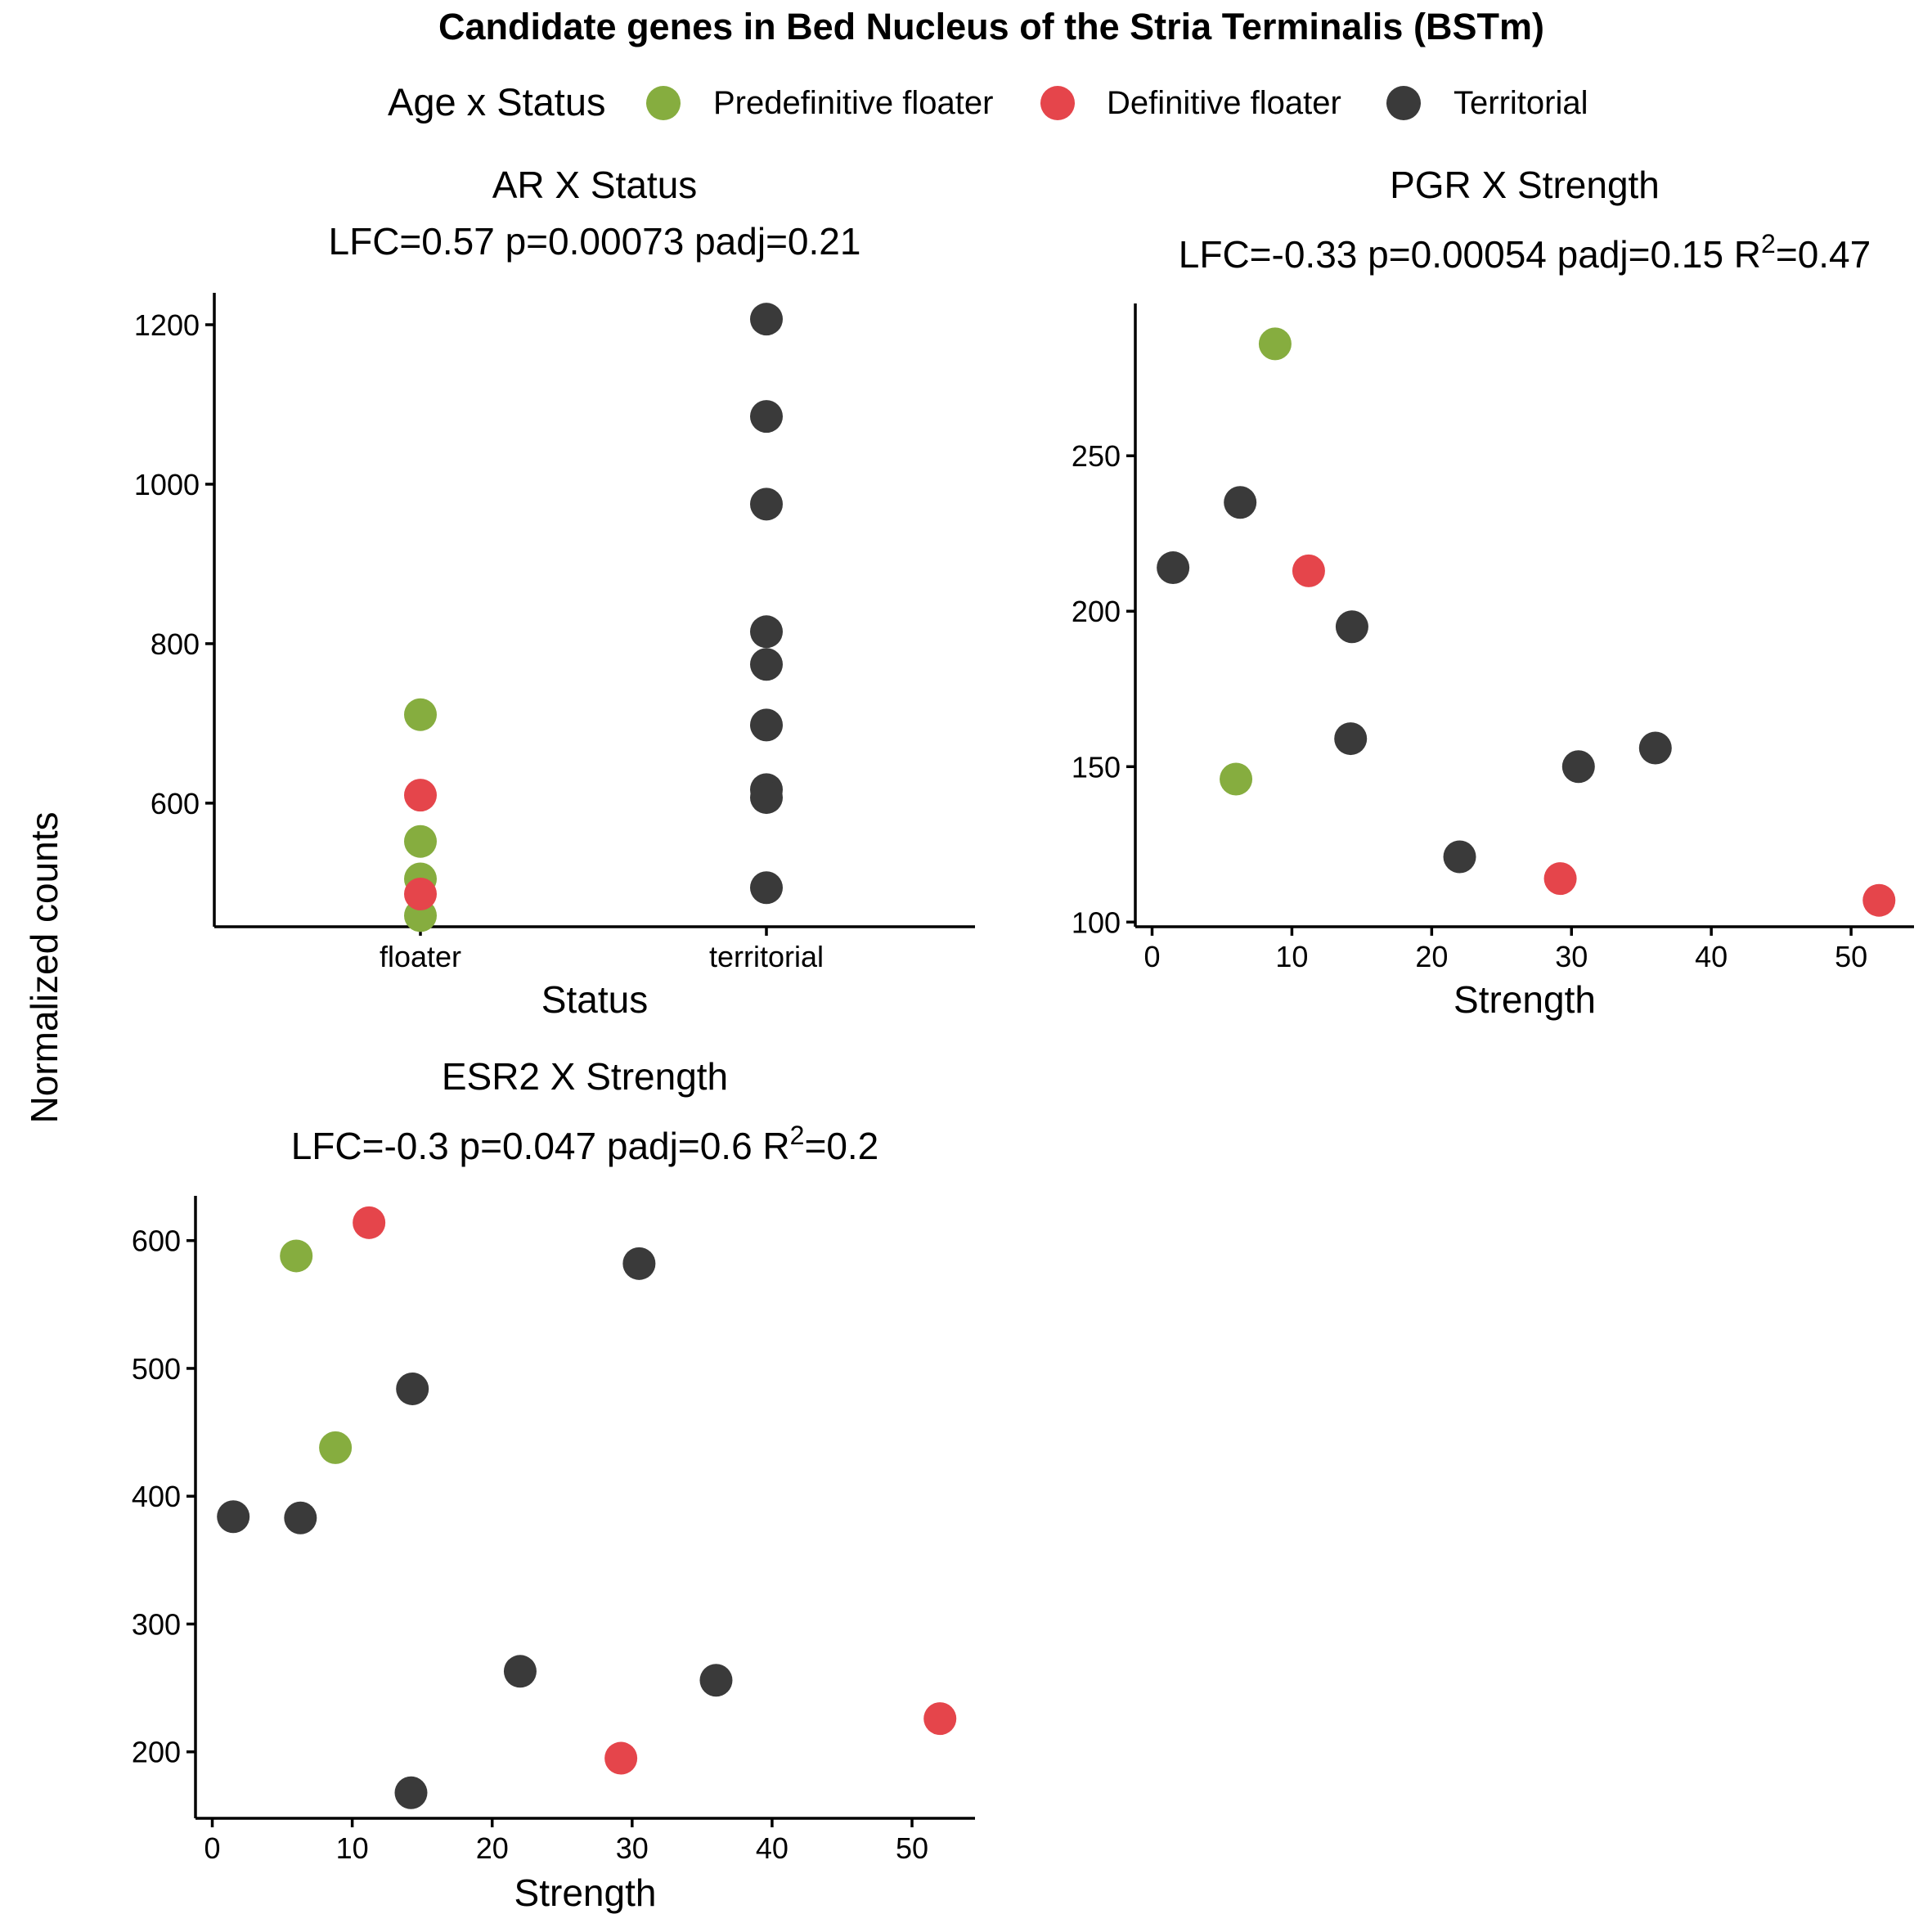 The height and width of the screenshot is (1932, 1932). What do you see at coordinates (585, 1077) in the screenshot?
I see `panel-title: ESR2 X Strength` at bounding box center [585, 1077].